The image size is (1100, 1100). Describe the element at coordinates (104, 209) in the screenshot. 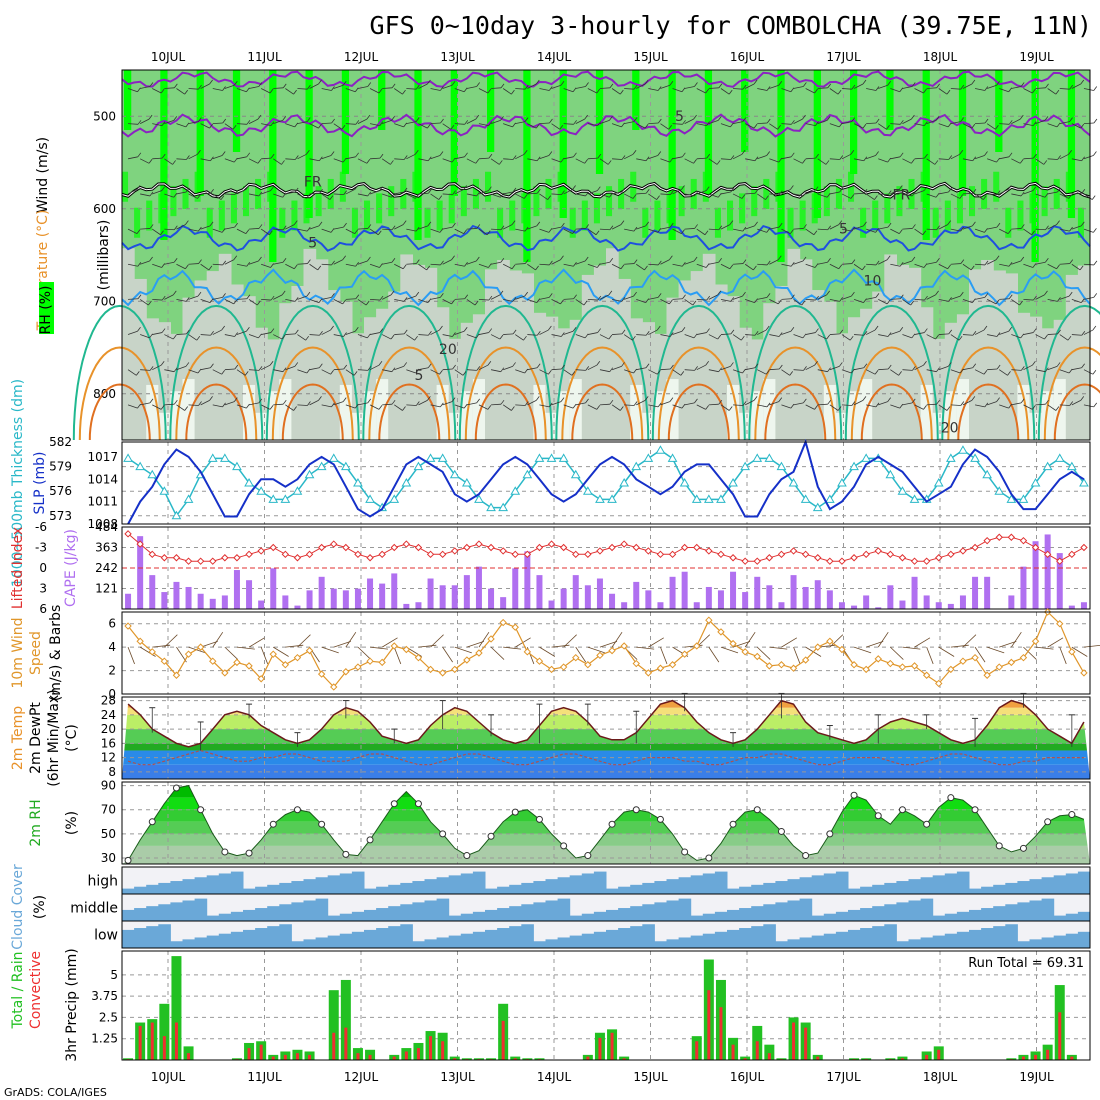

I see `pressure-tick-label: 600` at that location.